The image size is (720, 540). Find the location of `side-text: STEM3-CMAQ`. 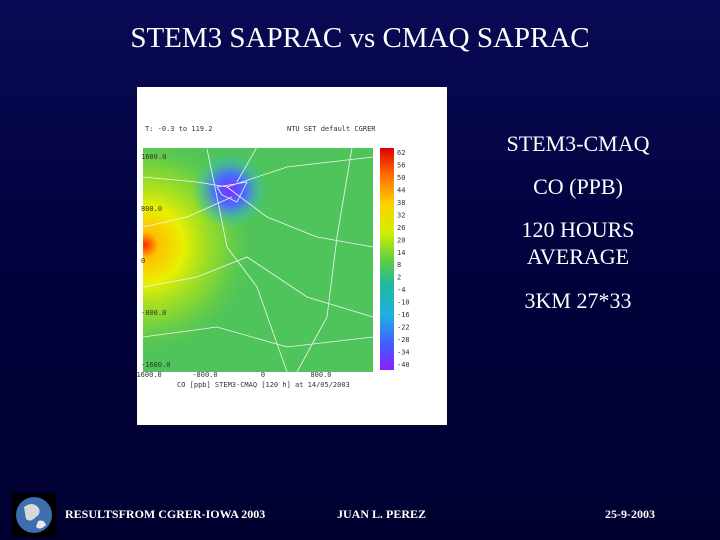

side-text: STEM3-CMAQ is located at coordinates (578, 143).